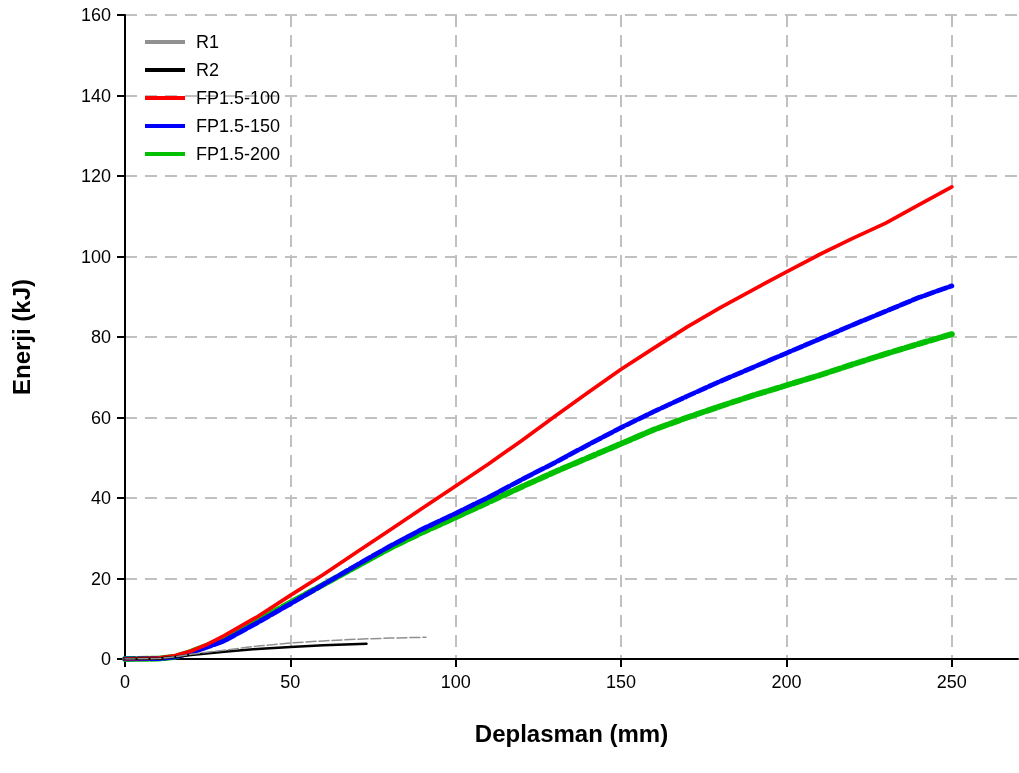 The image size is (1019, 773). I want to click on y-tick-label: 80, so click(100, 337).